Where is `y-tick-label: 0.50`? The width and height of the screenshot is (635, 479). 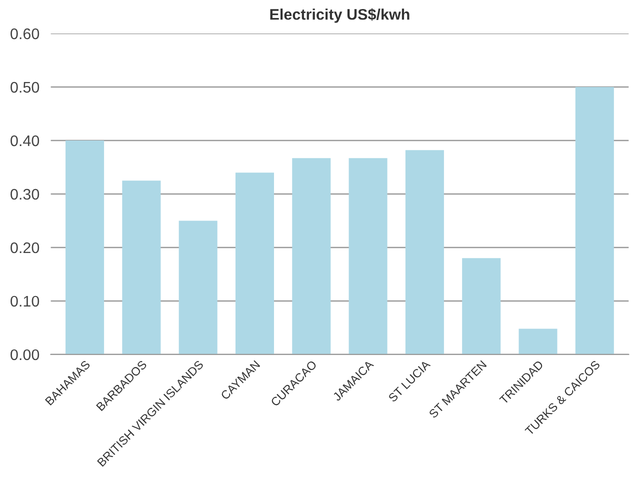
y-tick-label: 0.50 is located at coordinates (25, 87).